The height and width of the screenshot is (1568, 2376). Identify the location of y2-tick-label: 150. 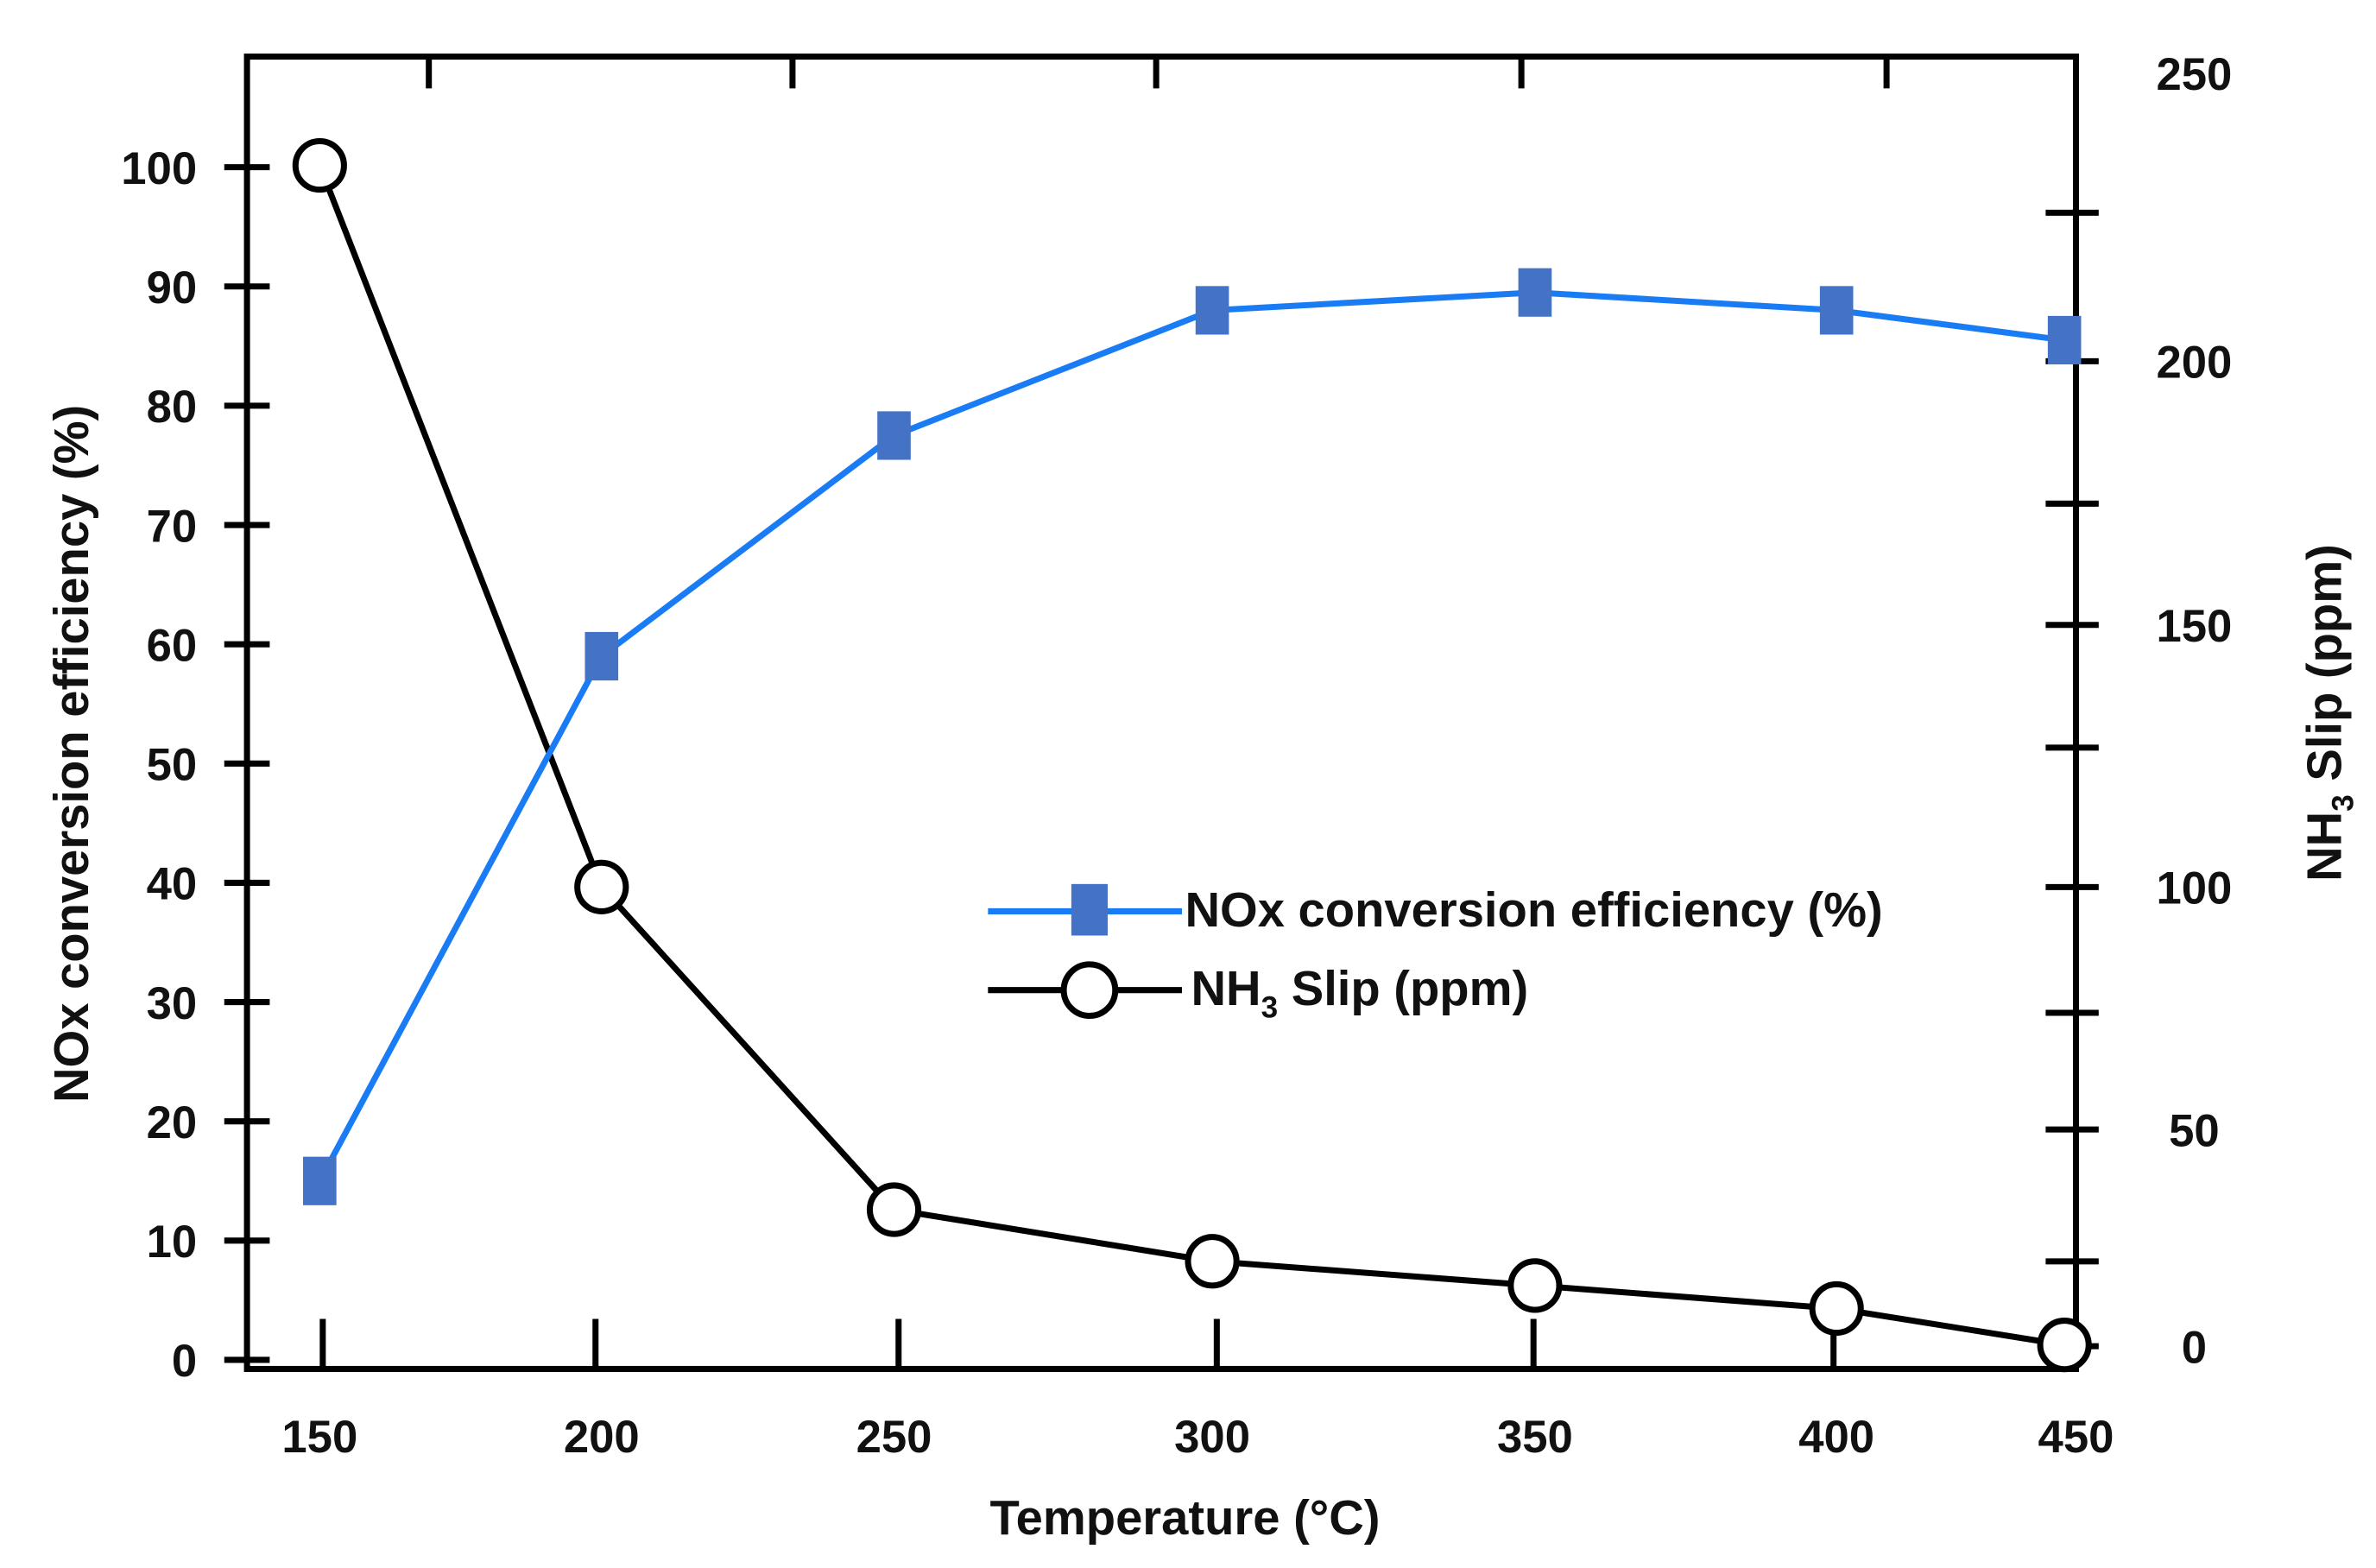
(2194, 626).